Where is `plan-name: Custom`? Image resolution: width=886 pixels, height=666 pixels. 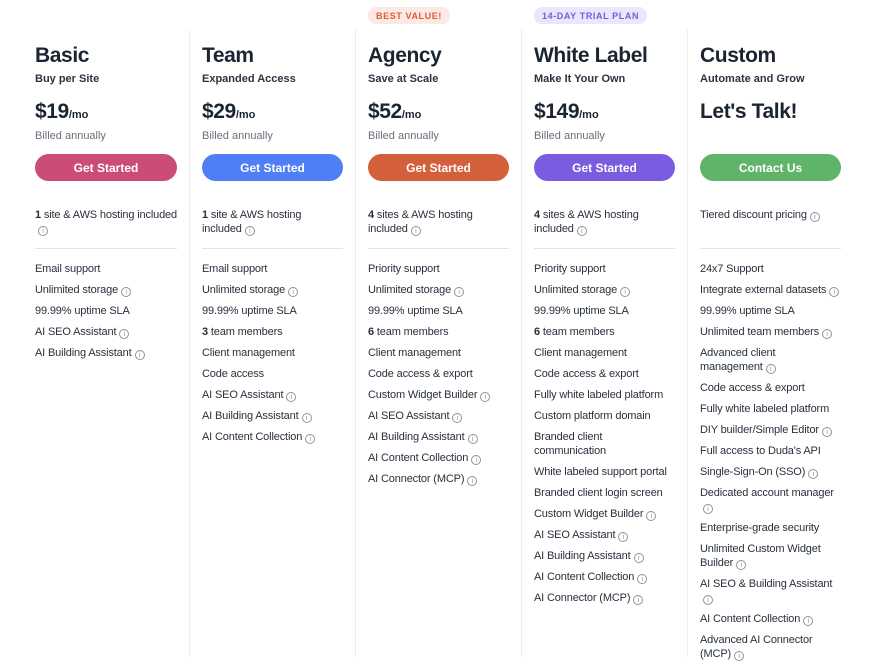
plan-name: Custom is located at coordinates (738, 55).